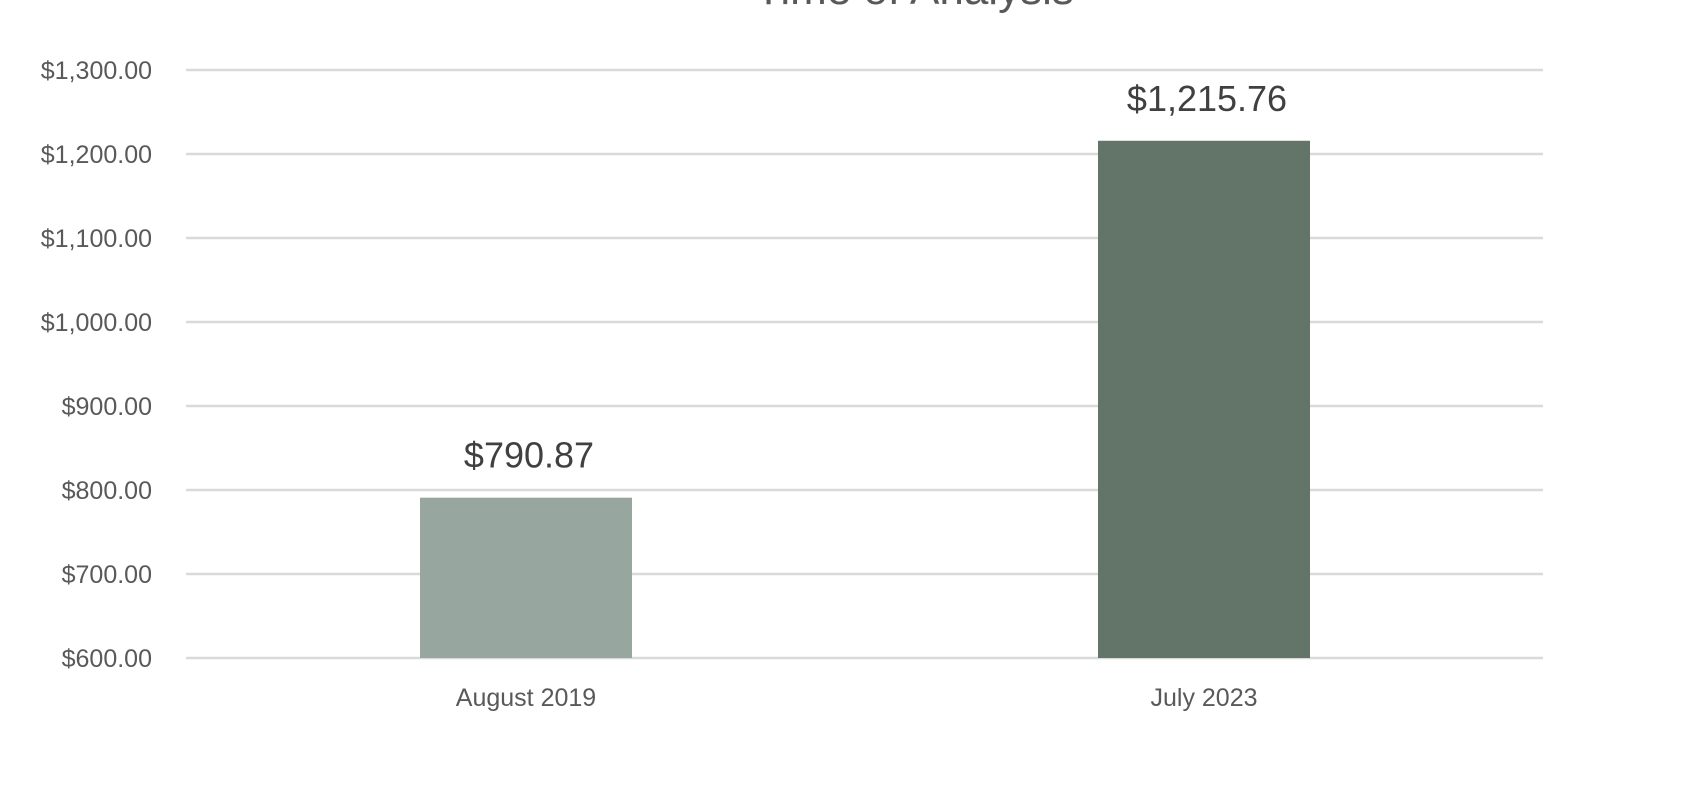 Image resolution: width=1693 pixels, height=789 pixels. Describe the element at coordinates (914, 7) in the screenshot. I see `chart-title: Time of Analysis` at that location.